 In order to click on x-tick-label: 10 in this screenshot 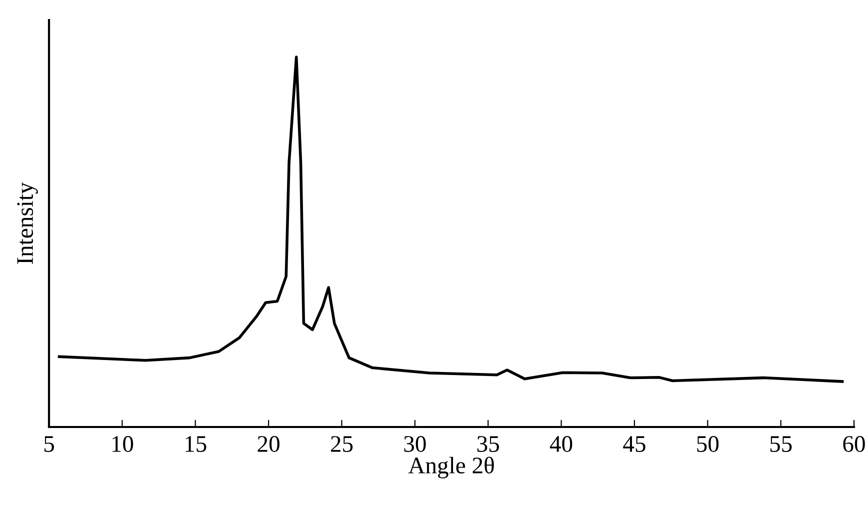, I will do `click(123, 444)`.